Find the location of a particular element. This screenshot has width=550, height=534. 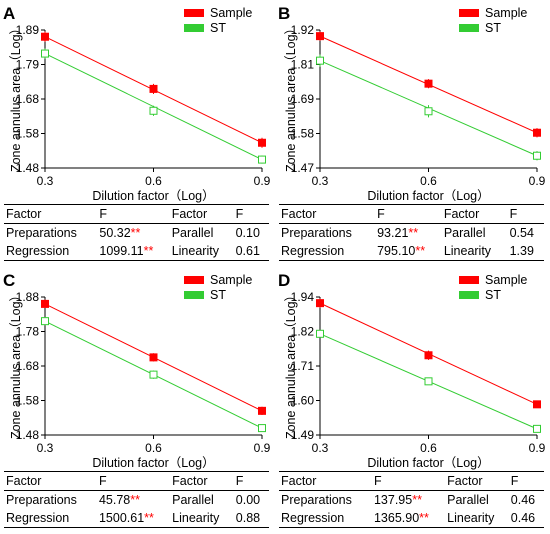

f-value-cell: 45.78** is located at coordinates (133, 500).